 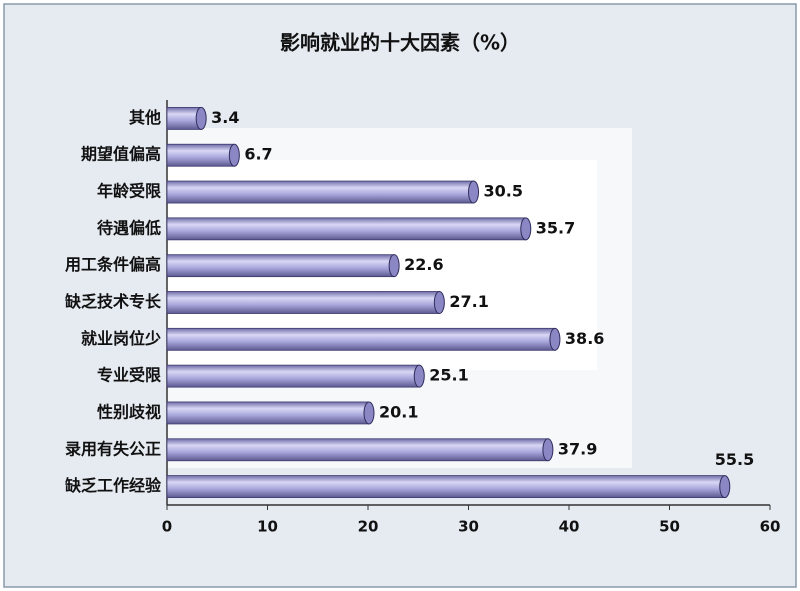 I want to click on y-tick-label: 就业岗位少, so click(x=121, y=338).